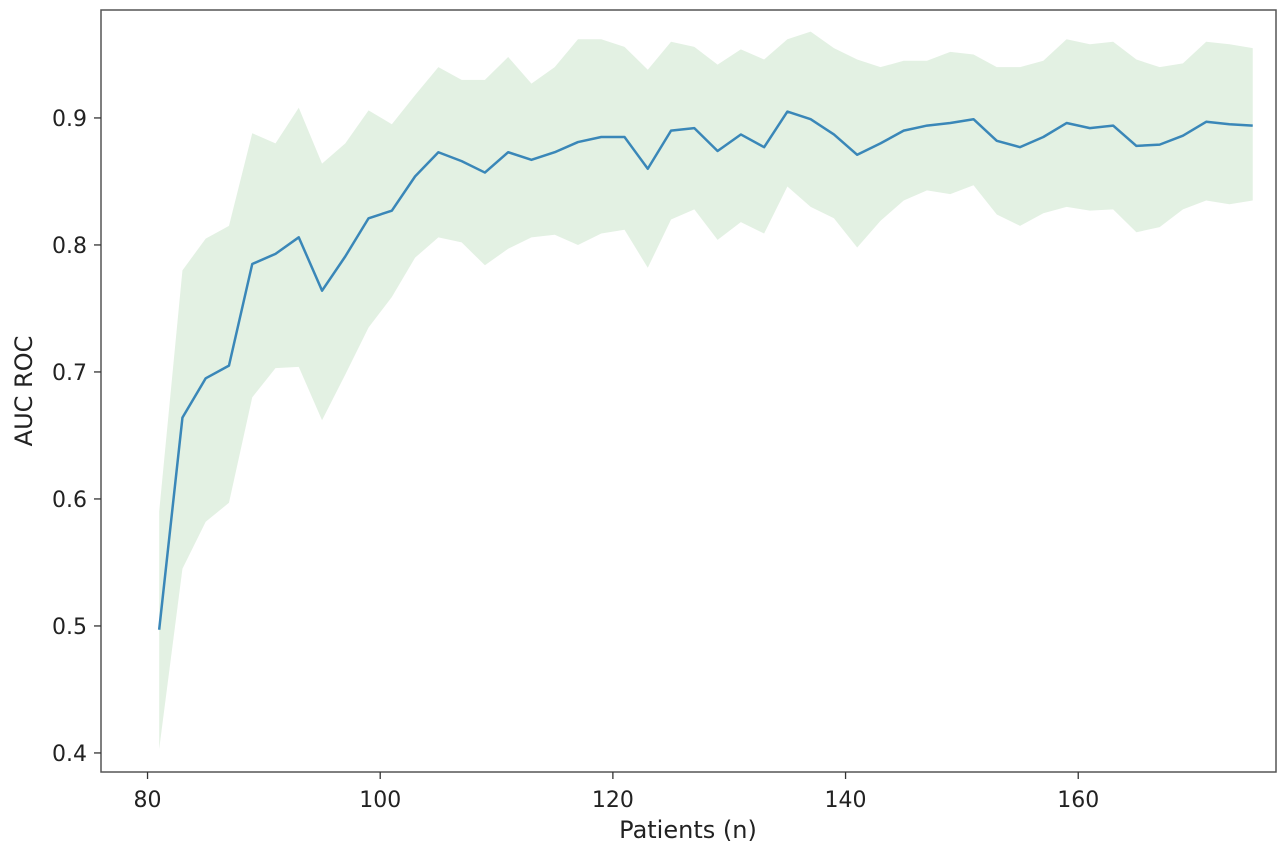 This screenshot has width=1279, height=852. What do you see at coordinates (69, 246) in the screenshot?
I see `y-tick-label: 0.8` at bounding box center [69, 246].